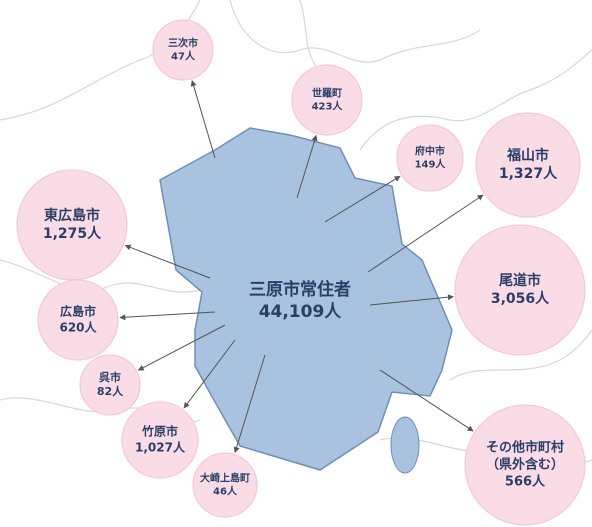 The height and width of the screenshot is (527, 592). What do you see at coordinates (405, 445) in the screenshot?
I see `island` at bounding box center [405, 445].